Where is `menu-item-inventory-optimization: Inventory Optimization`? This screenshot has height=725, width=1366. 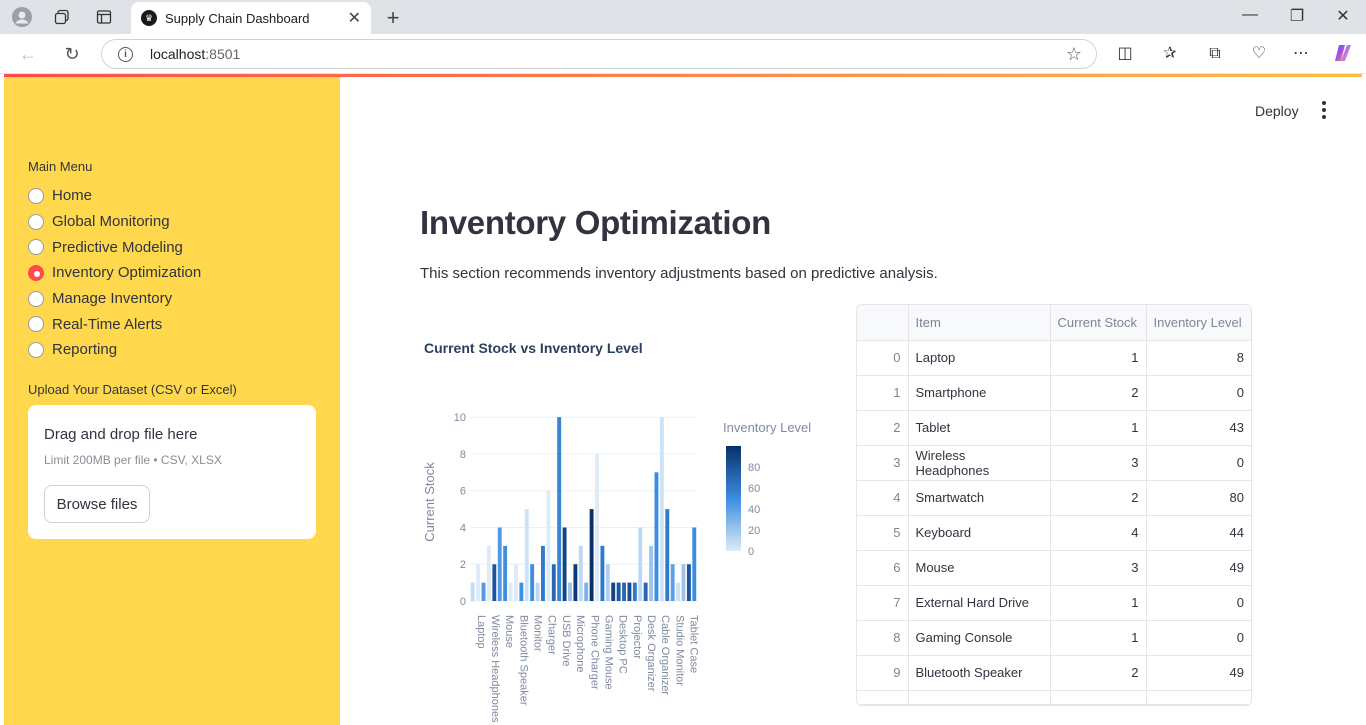 menu-item-inventory-optimization: Inventory Optimization is located at coordinates (114, 273).